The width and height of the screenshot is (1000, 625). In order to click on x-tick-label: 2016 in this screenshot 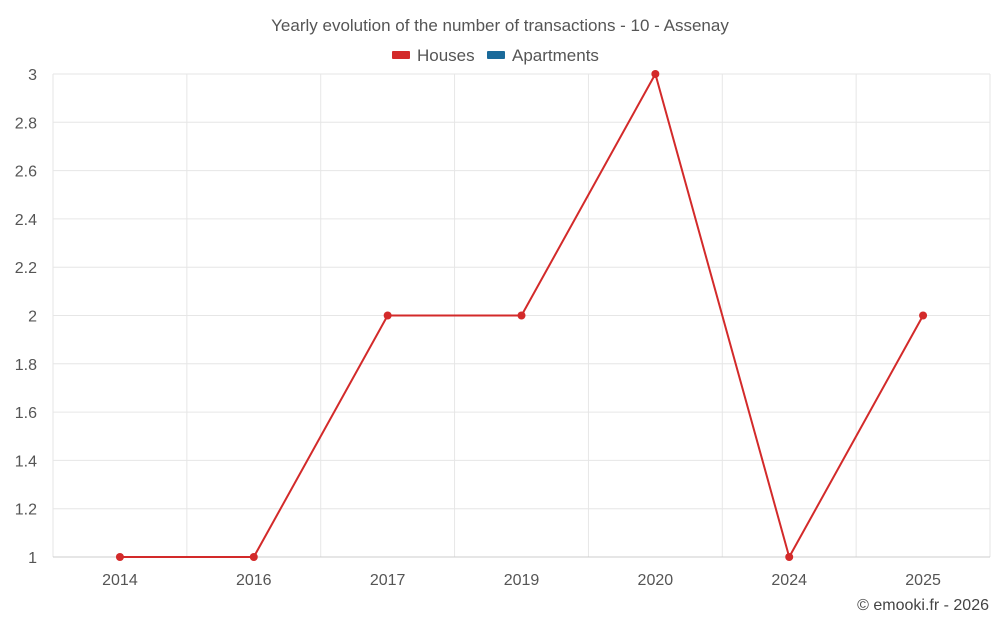, I will do `click(254, 580)`.